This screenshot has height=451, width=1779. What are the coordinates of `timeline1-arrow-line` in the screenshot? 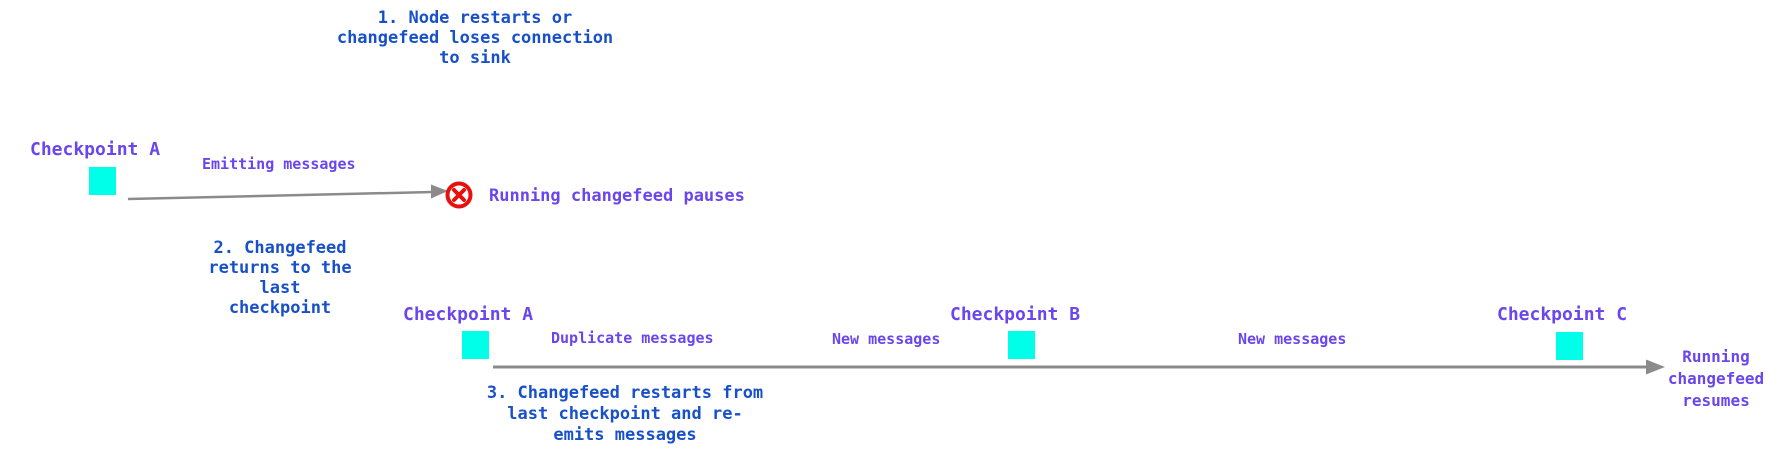 It's located at (280, 195).